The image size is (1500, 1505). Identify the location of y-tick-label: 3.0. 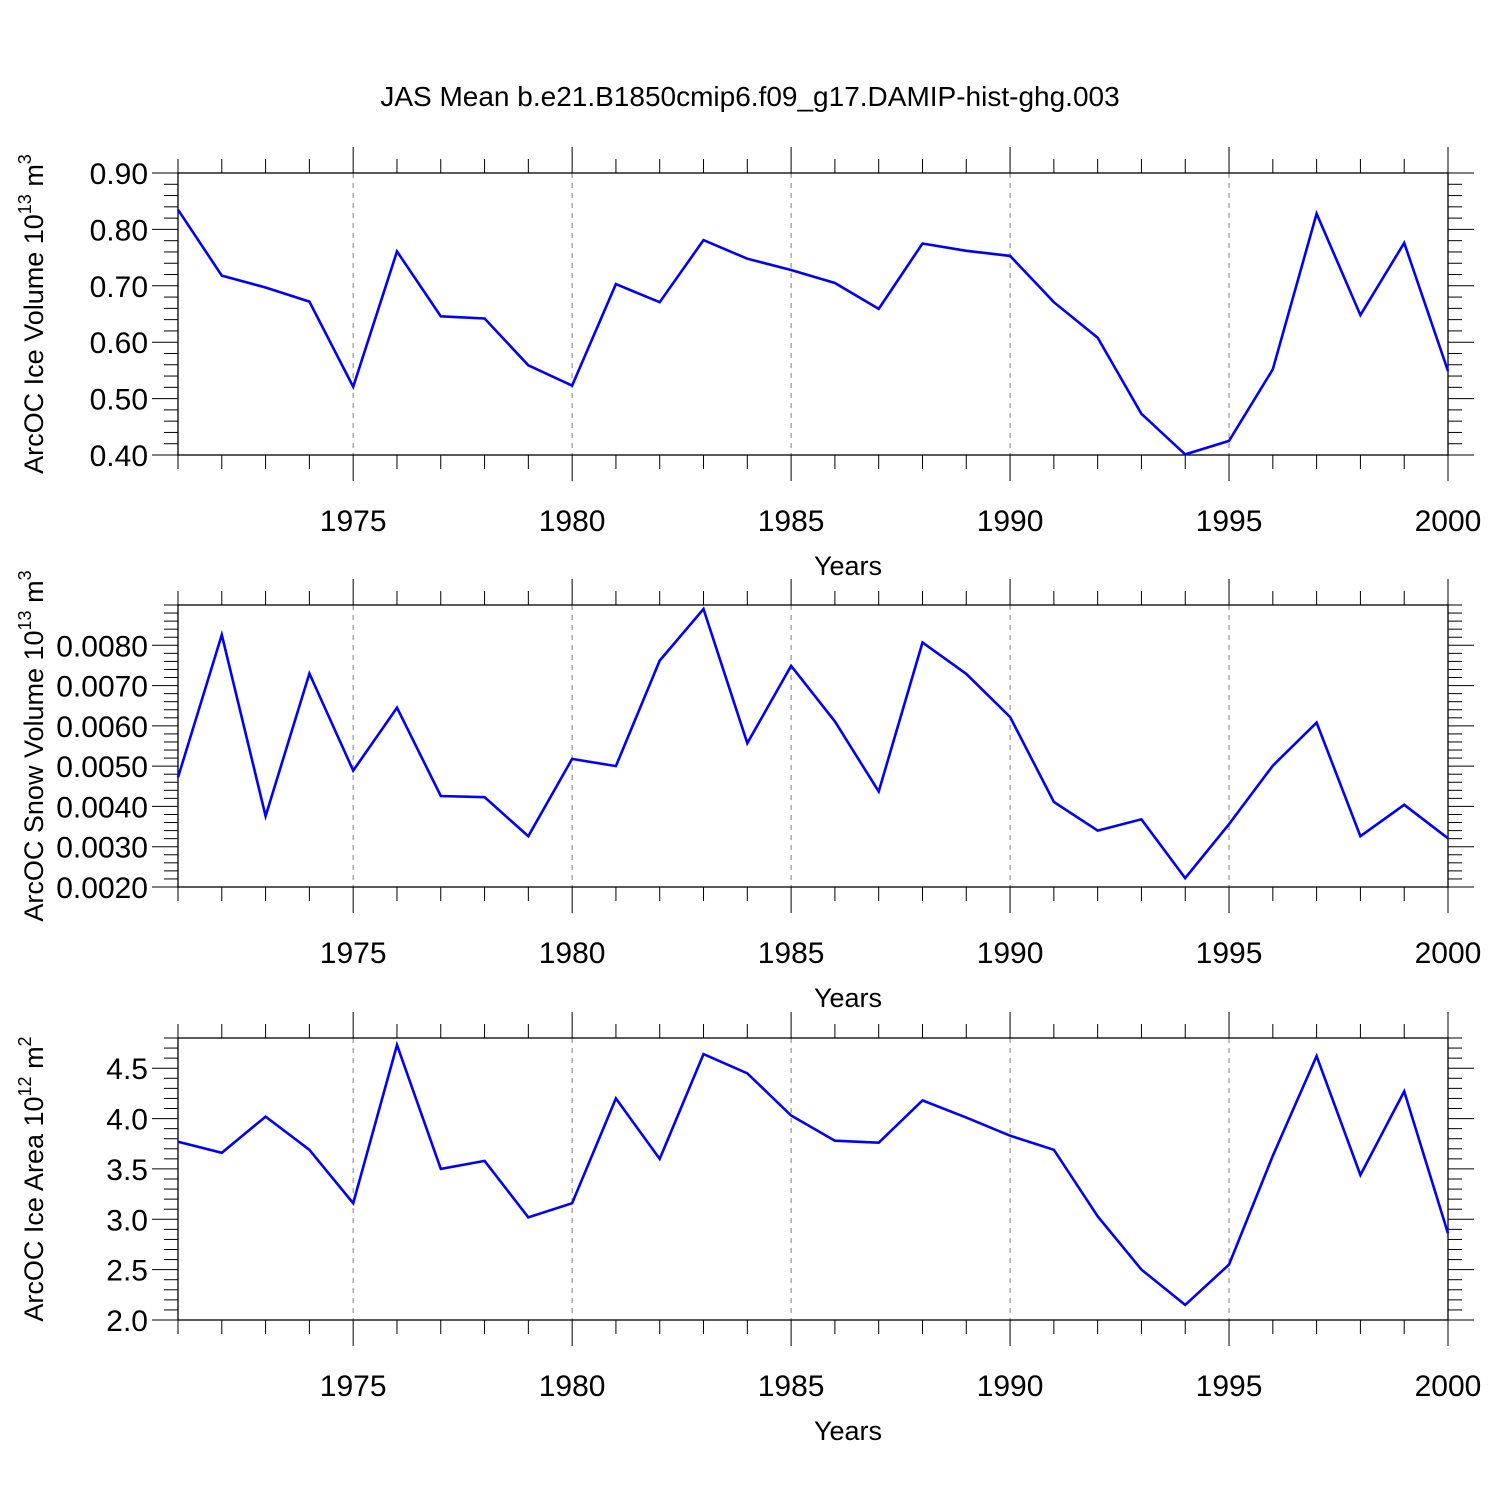
(127, 1220).